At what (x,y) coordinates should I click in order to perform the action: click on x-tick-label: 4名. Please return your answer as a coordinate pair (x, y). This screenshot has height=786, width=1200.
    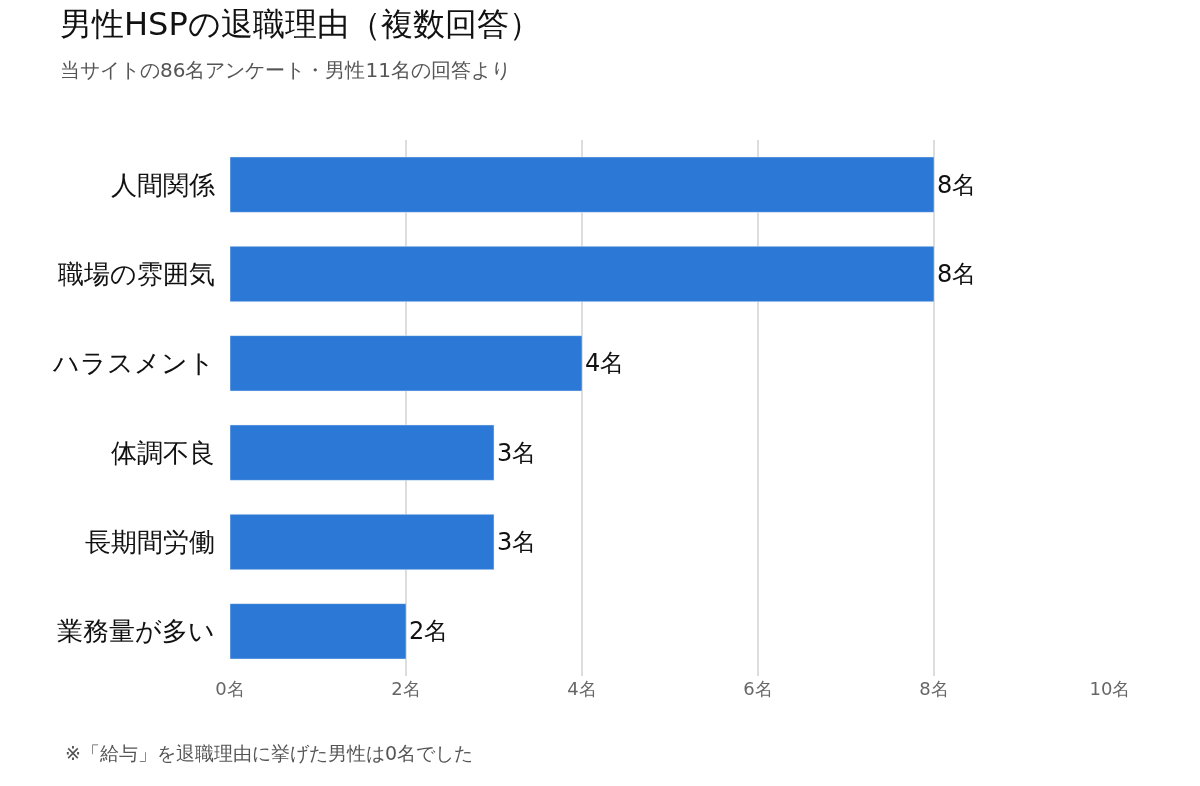
    Looking at the image, I should click on (582, 688).